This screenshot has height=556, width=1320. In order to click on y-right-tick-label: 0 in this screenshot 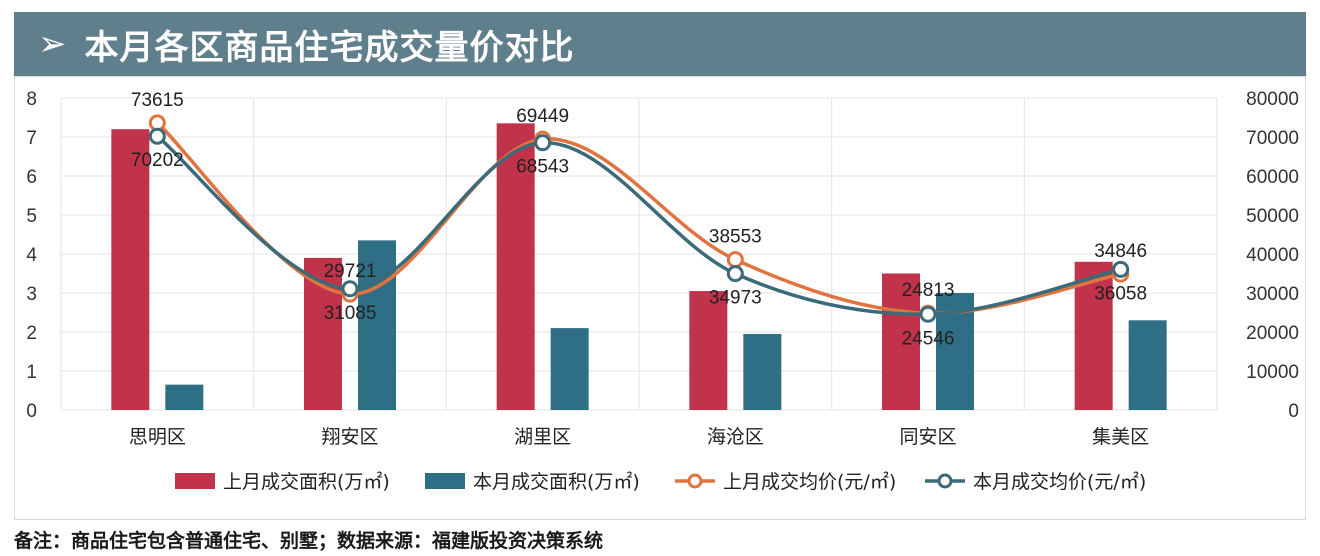, I will do `click(1293, 411)`.